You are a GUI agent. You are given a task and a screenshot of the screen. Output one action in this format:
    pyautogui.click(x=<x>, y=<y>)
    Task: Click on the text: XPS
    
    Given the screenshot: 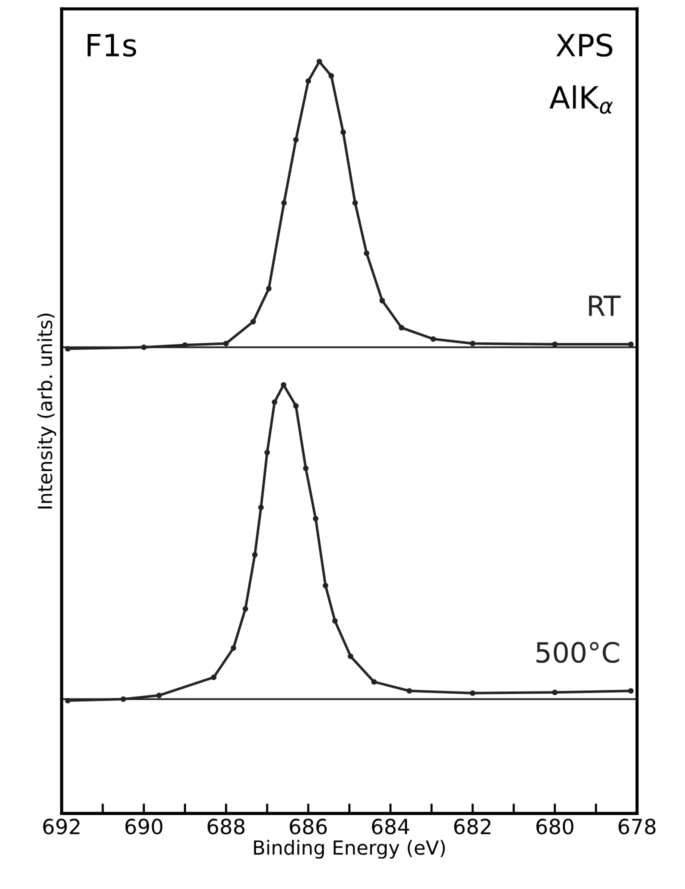 What is the action you would take?
    pyautogui.click(x=584, y=45)
    